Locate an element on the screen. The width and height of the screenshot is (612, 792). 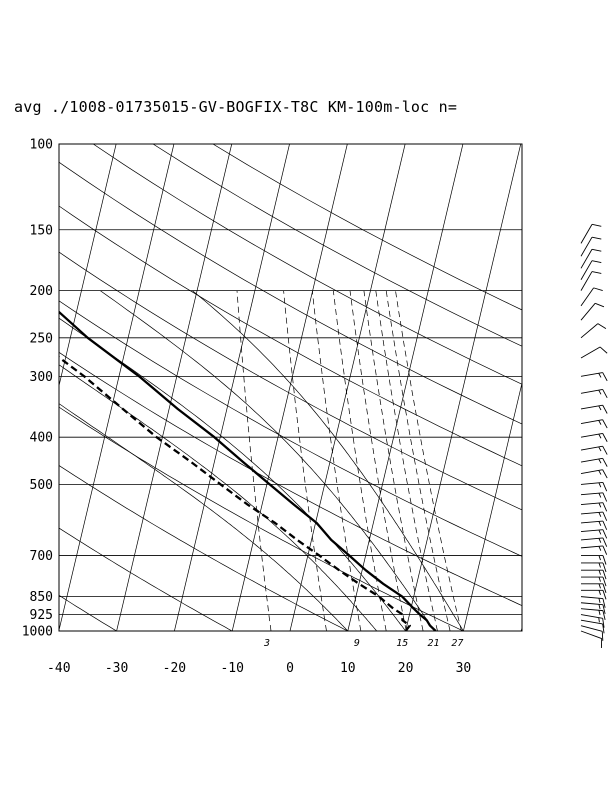
temperature-tick-label: -20 is located at coordinates (174, 668).